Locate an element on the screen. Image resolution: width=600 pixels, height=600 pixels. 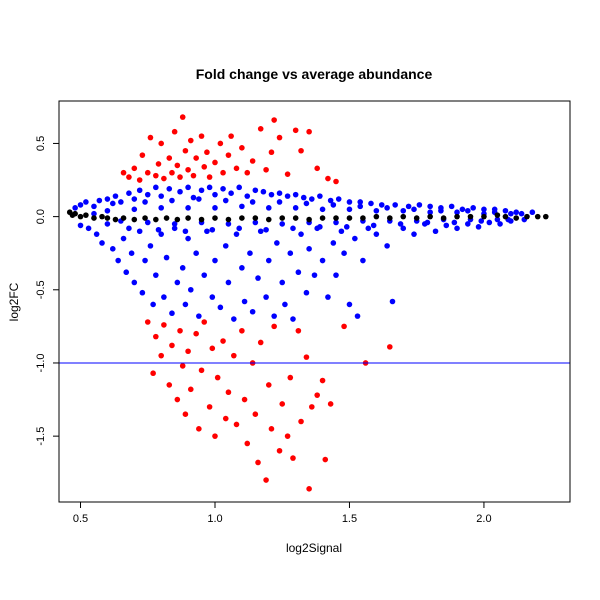
x-axis-label: log2Signal is located at coordinates (314, 548).